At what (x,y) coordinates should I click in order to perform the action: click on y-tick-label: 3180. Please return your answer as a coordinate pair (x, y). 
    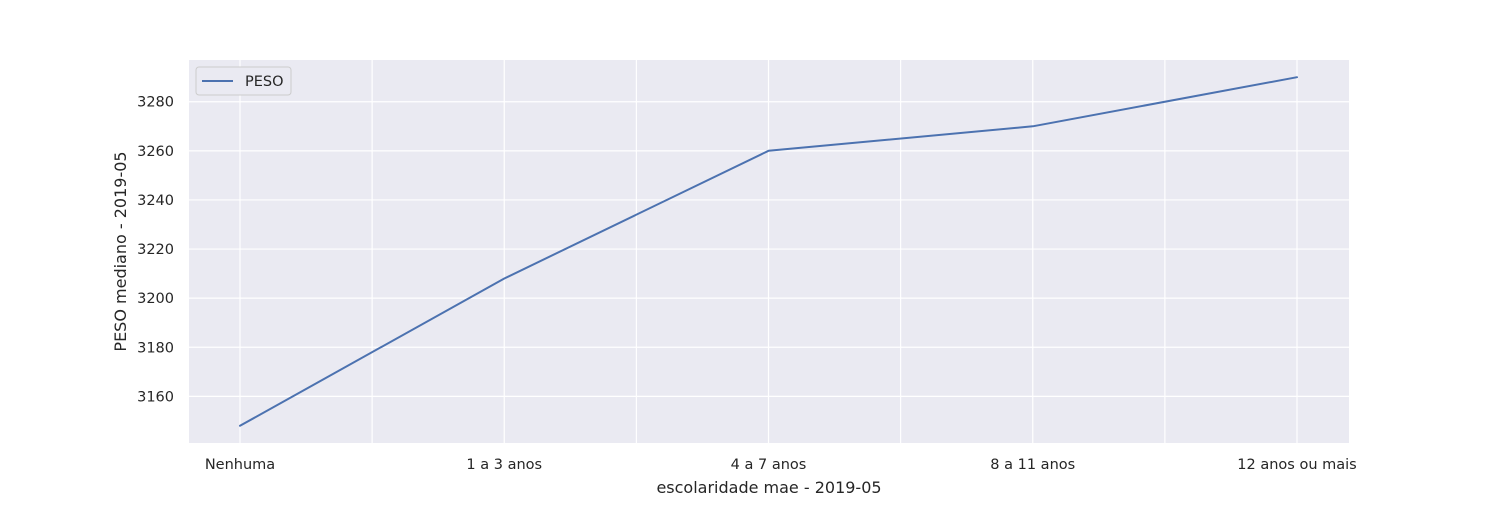
    Looking at the image, I should click on (155, 348).